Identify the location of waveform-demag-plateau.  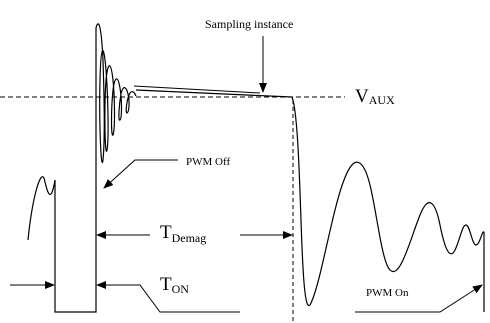
(214, 93).